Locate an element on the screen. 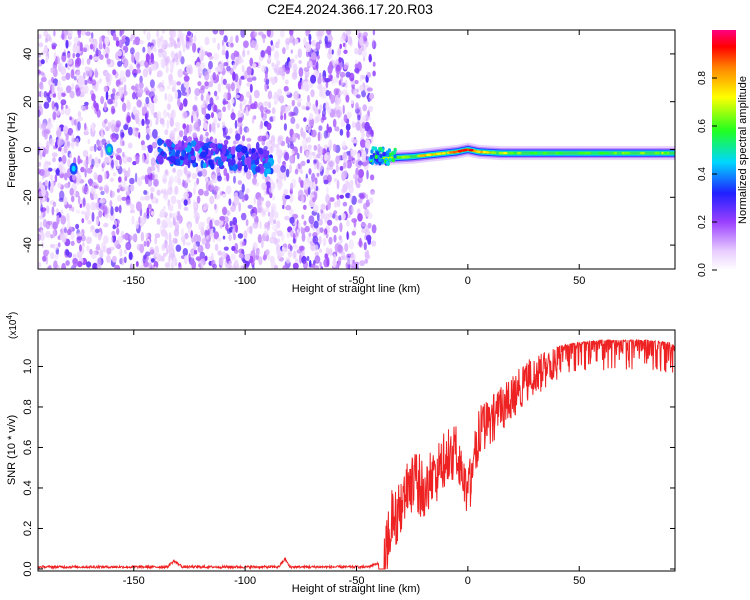 This screenshot has height=600, width=750. noise-blob-core is located at coordinates (73, 168).